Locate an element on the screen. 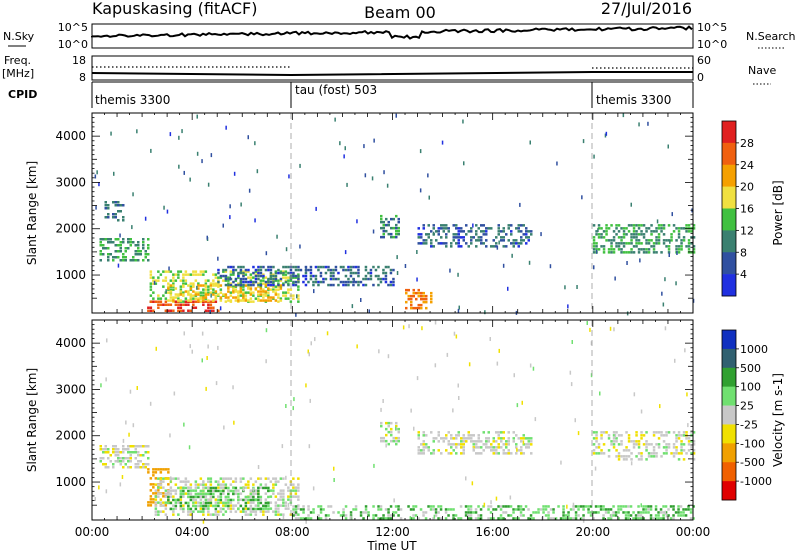  velocity-colorbar-tick: -1000 is located at coordinates (756, 481).